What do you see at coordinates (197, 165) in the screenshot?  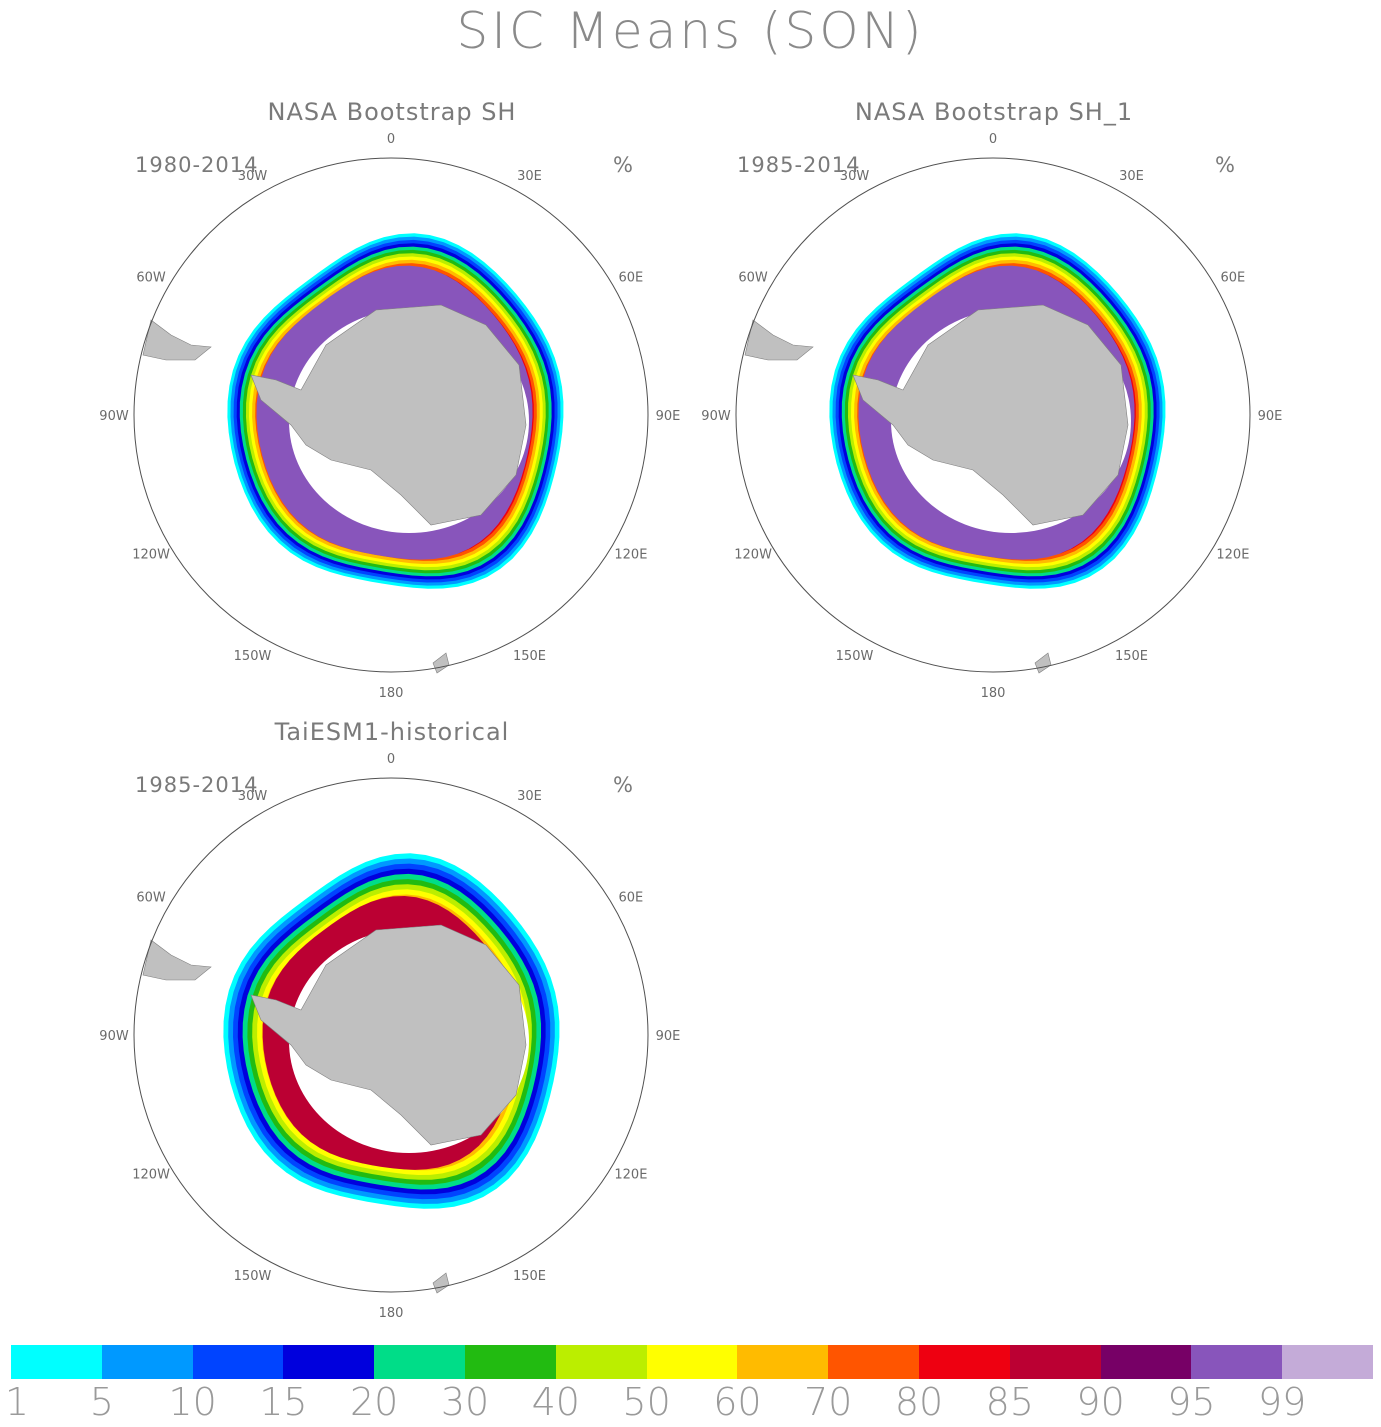 I see `period-label: 1980-2014` at bounding box center [197, 165].